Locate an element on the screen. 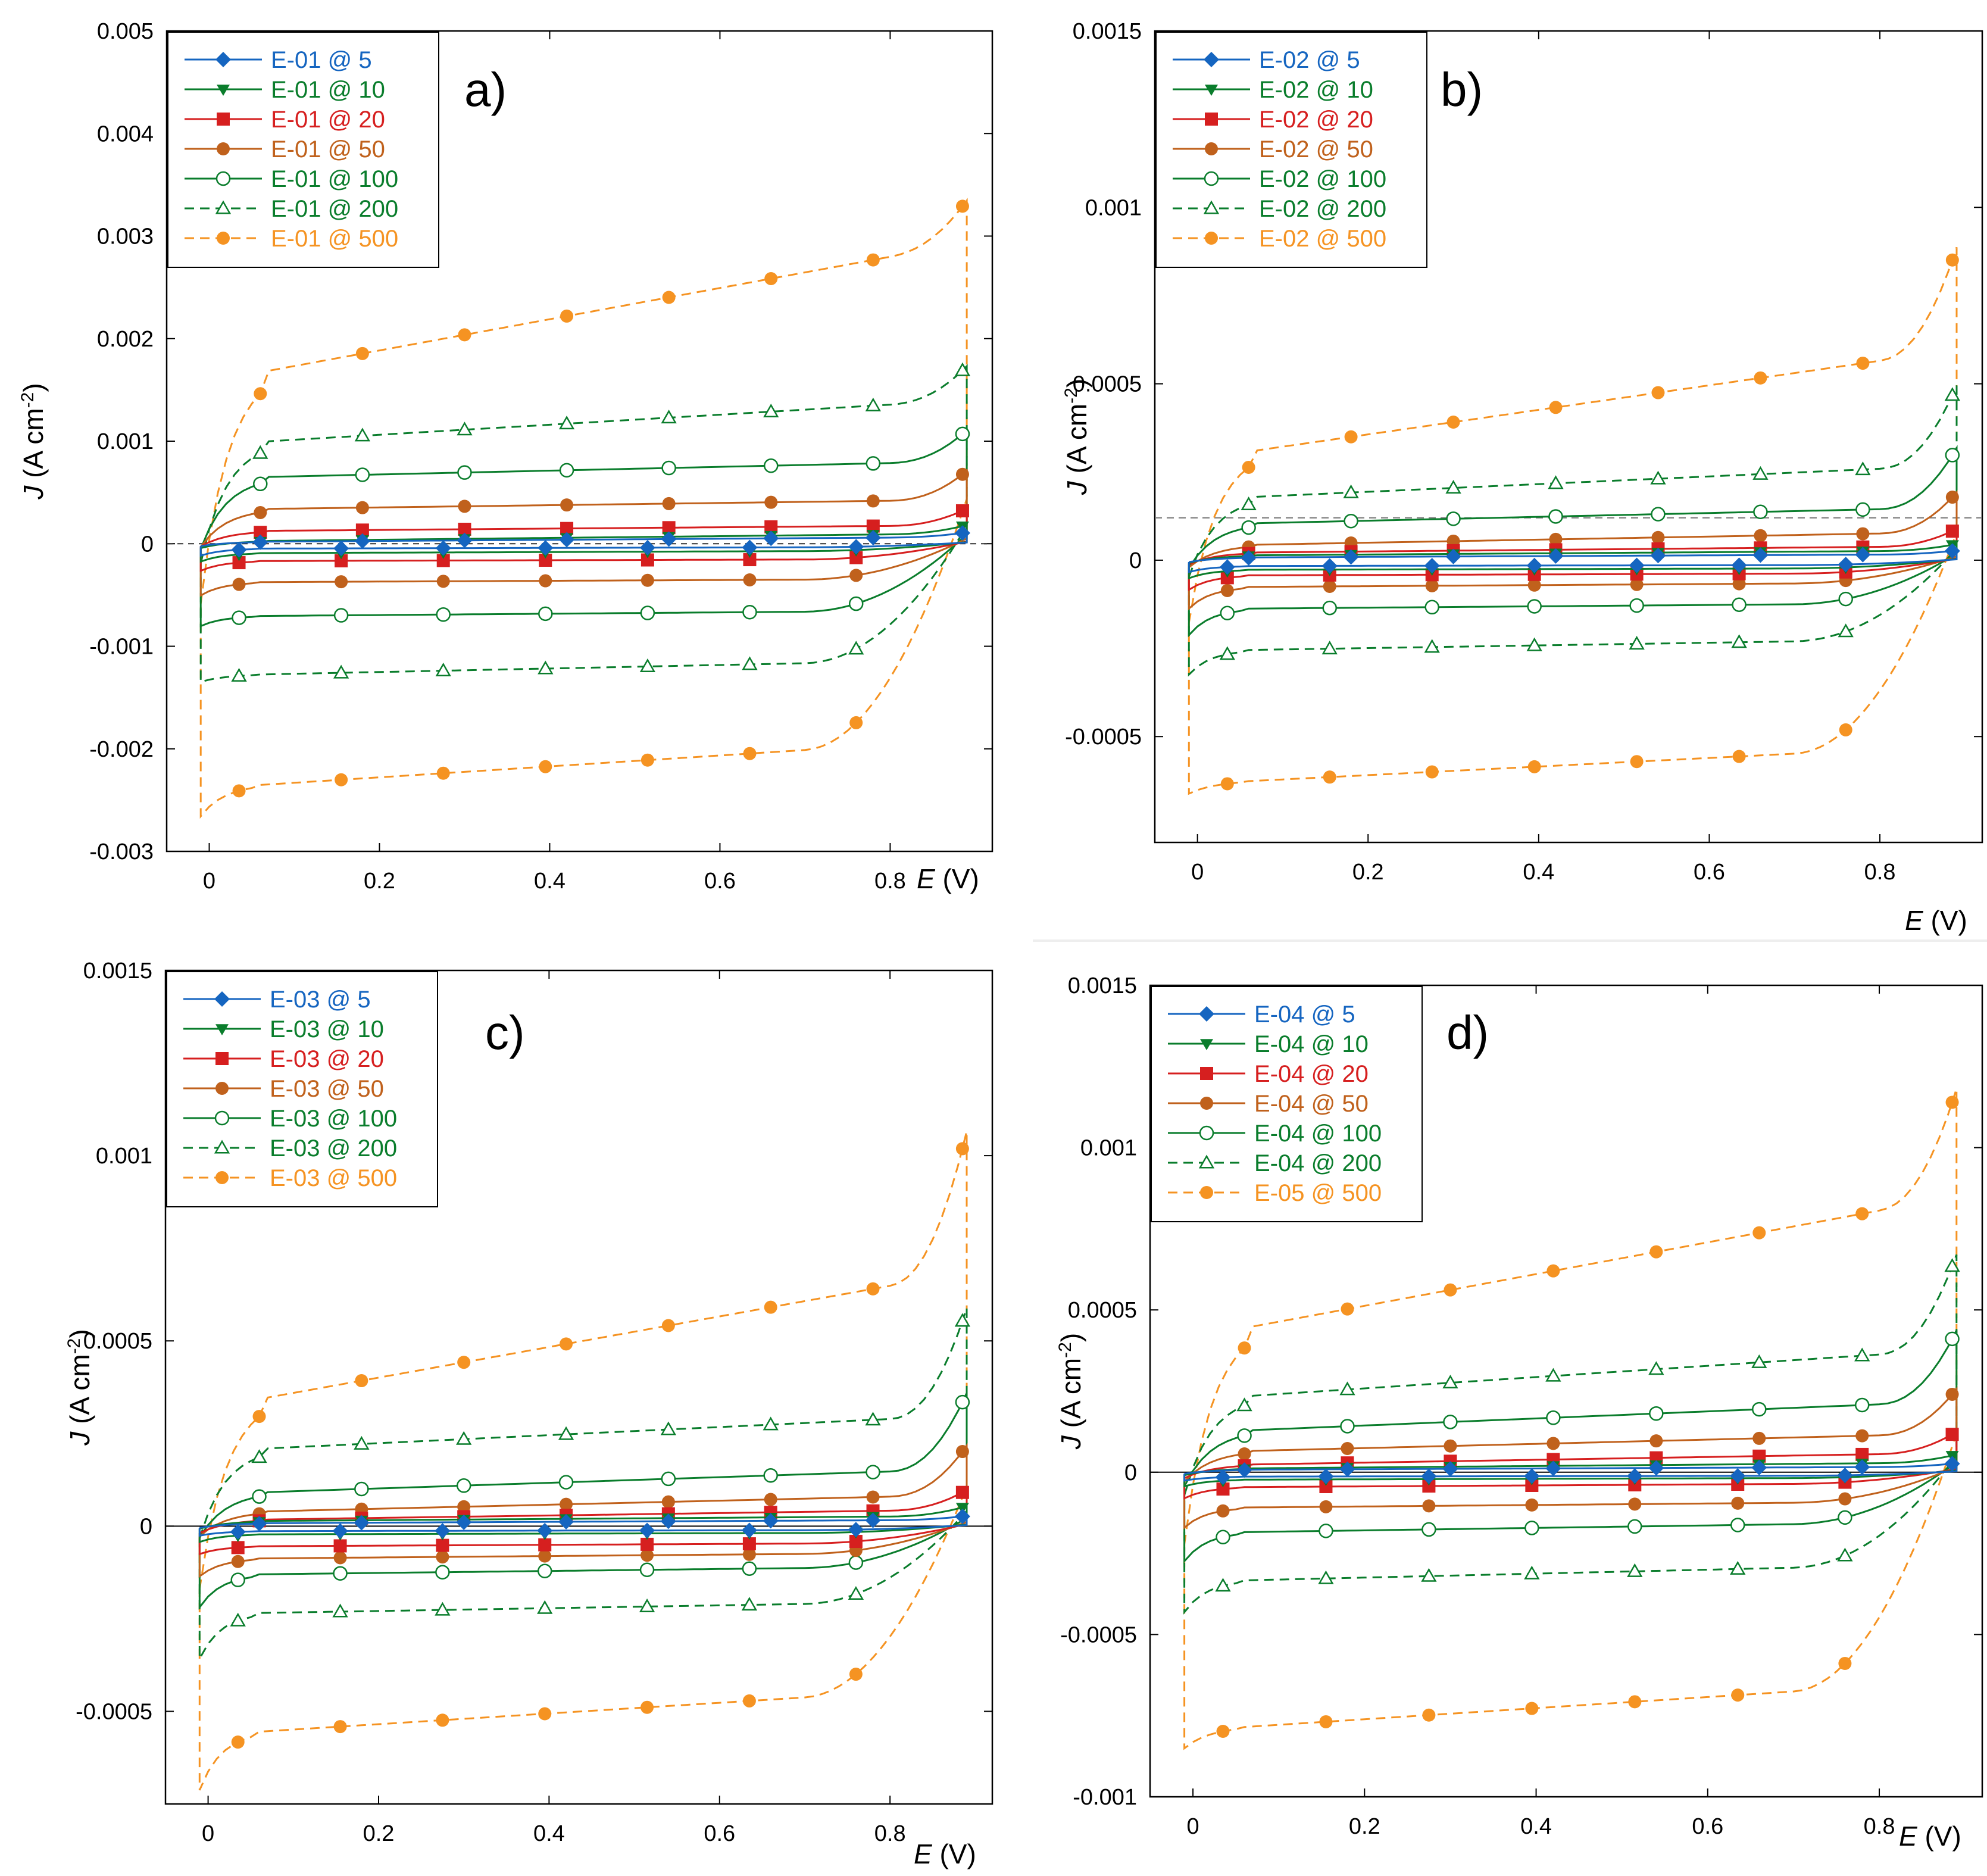 This screenshot has width=1987, height=1876. y-axis-symbol: J is located at coordinates (33, 492).